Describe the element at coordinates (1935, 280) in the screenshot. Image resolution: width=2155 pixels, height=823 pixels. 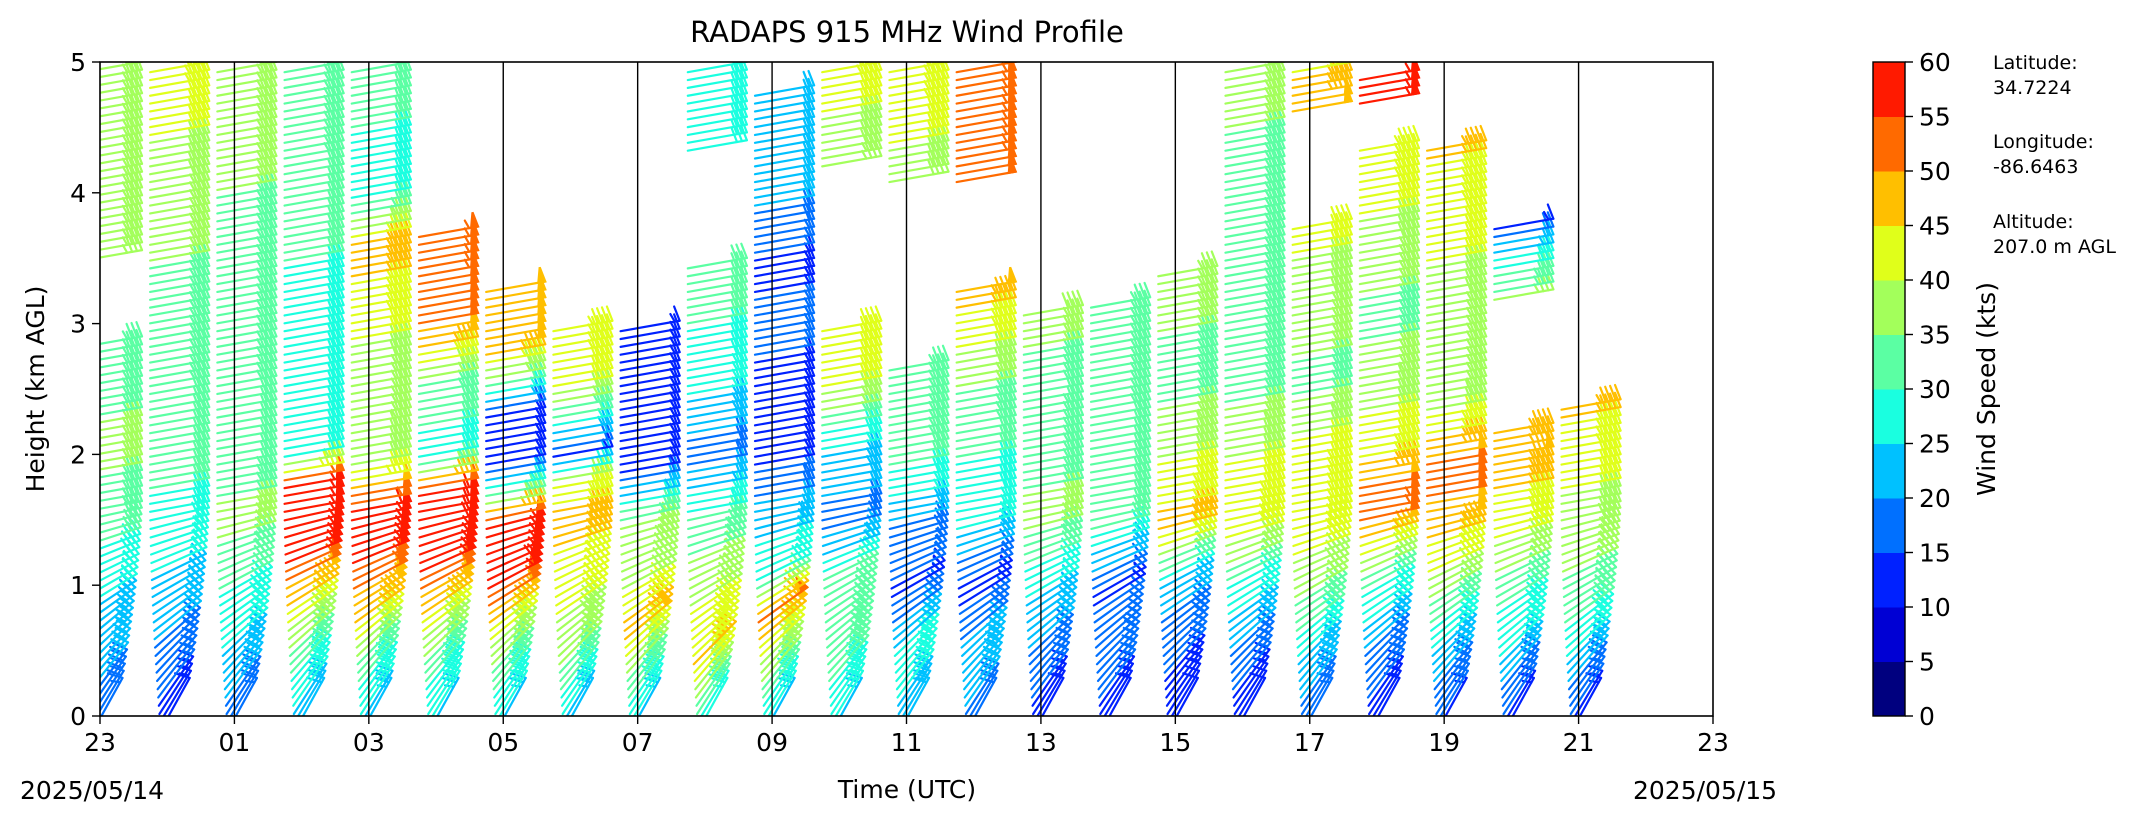
I see `colorbar-tick-label: 40` at that location.